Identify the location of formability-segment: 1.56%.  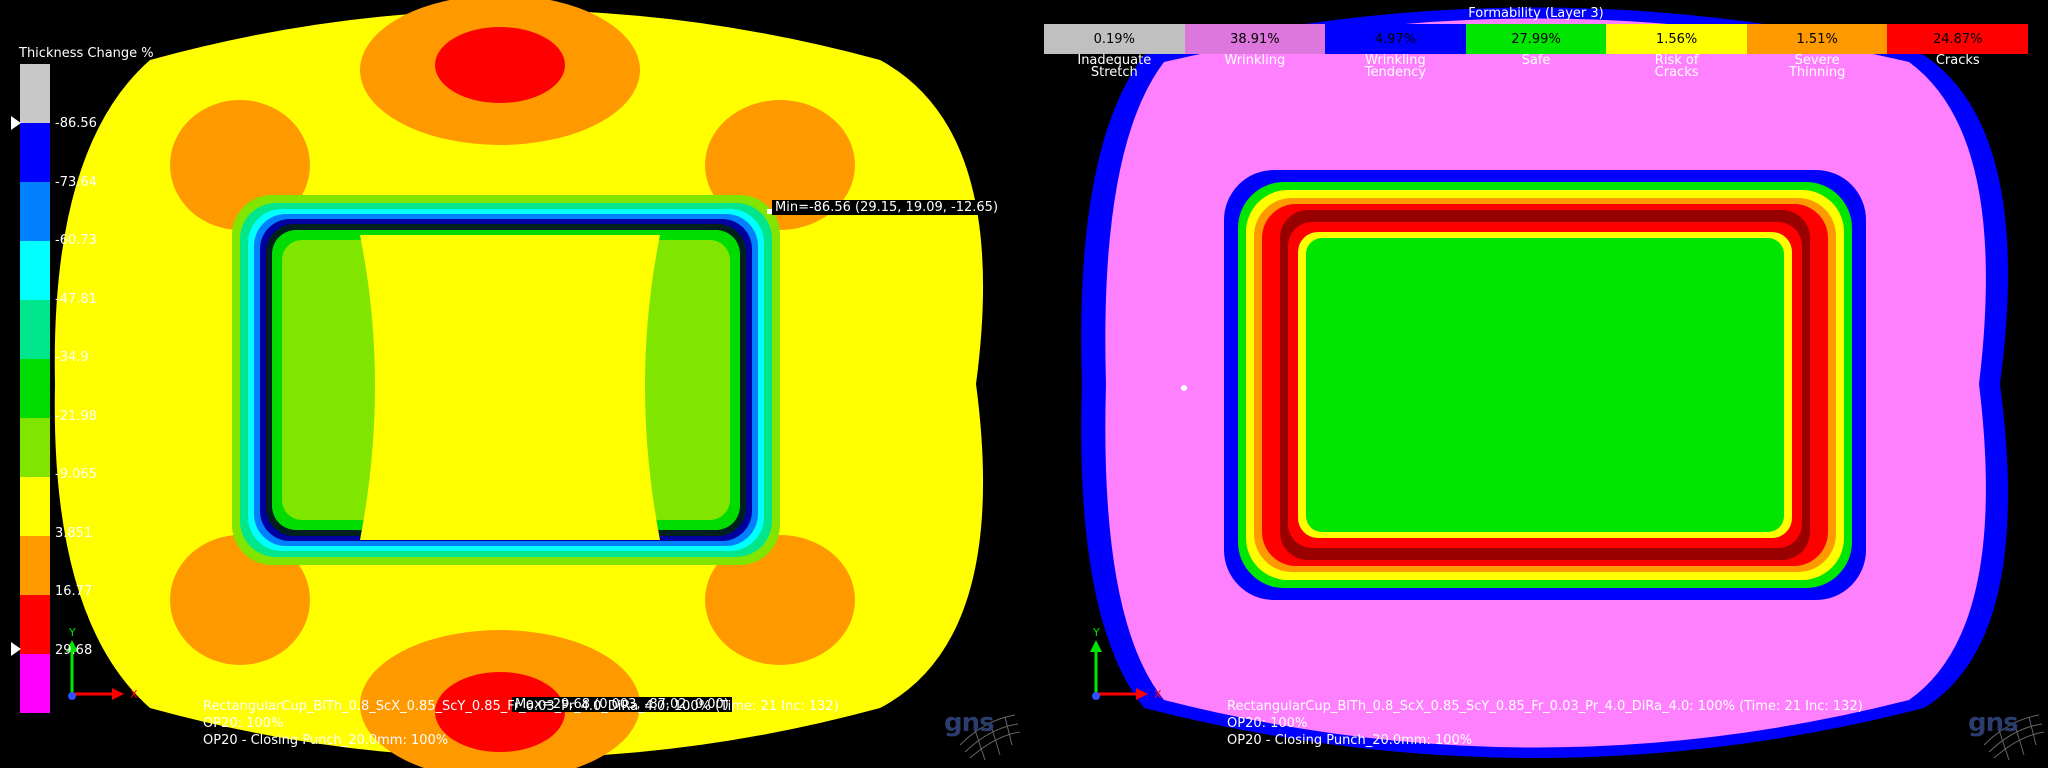
(1676, 39).